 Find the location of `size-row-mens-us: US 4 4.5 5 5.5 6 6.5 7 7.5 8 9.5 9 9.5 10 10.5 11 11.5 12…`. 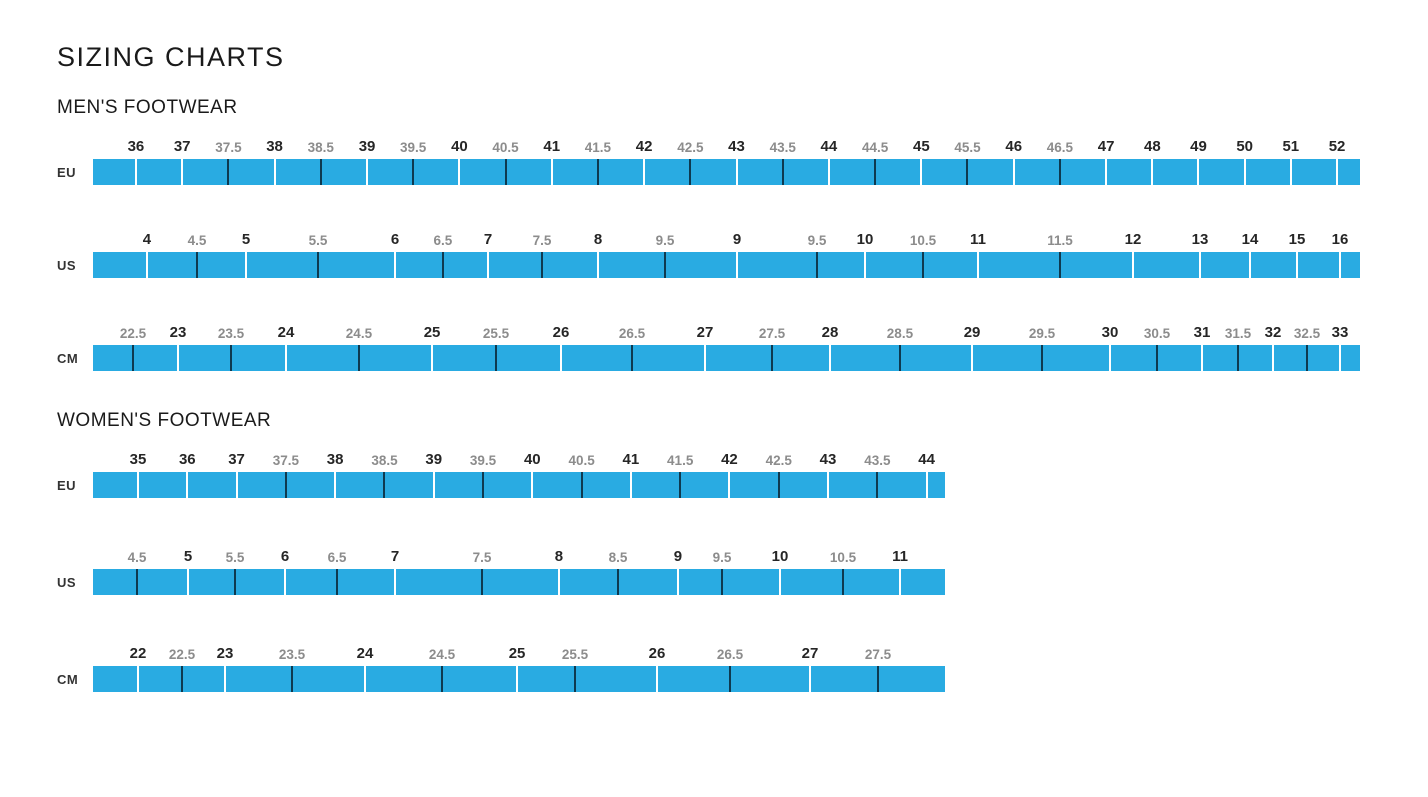

size-row-mens-us: US 4 4.5 5 5.5 6 6.5 7 7.5 8 9.5 9 9.5 10 10.5 11 11.5 12… is located at coordinates (708, 251).